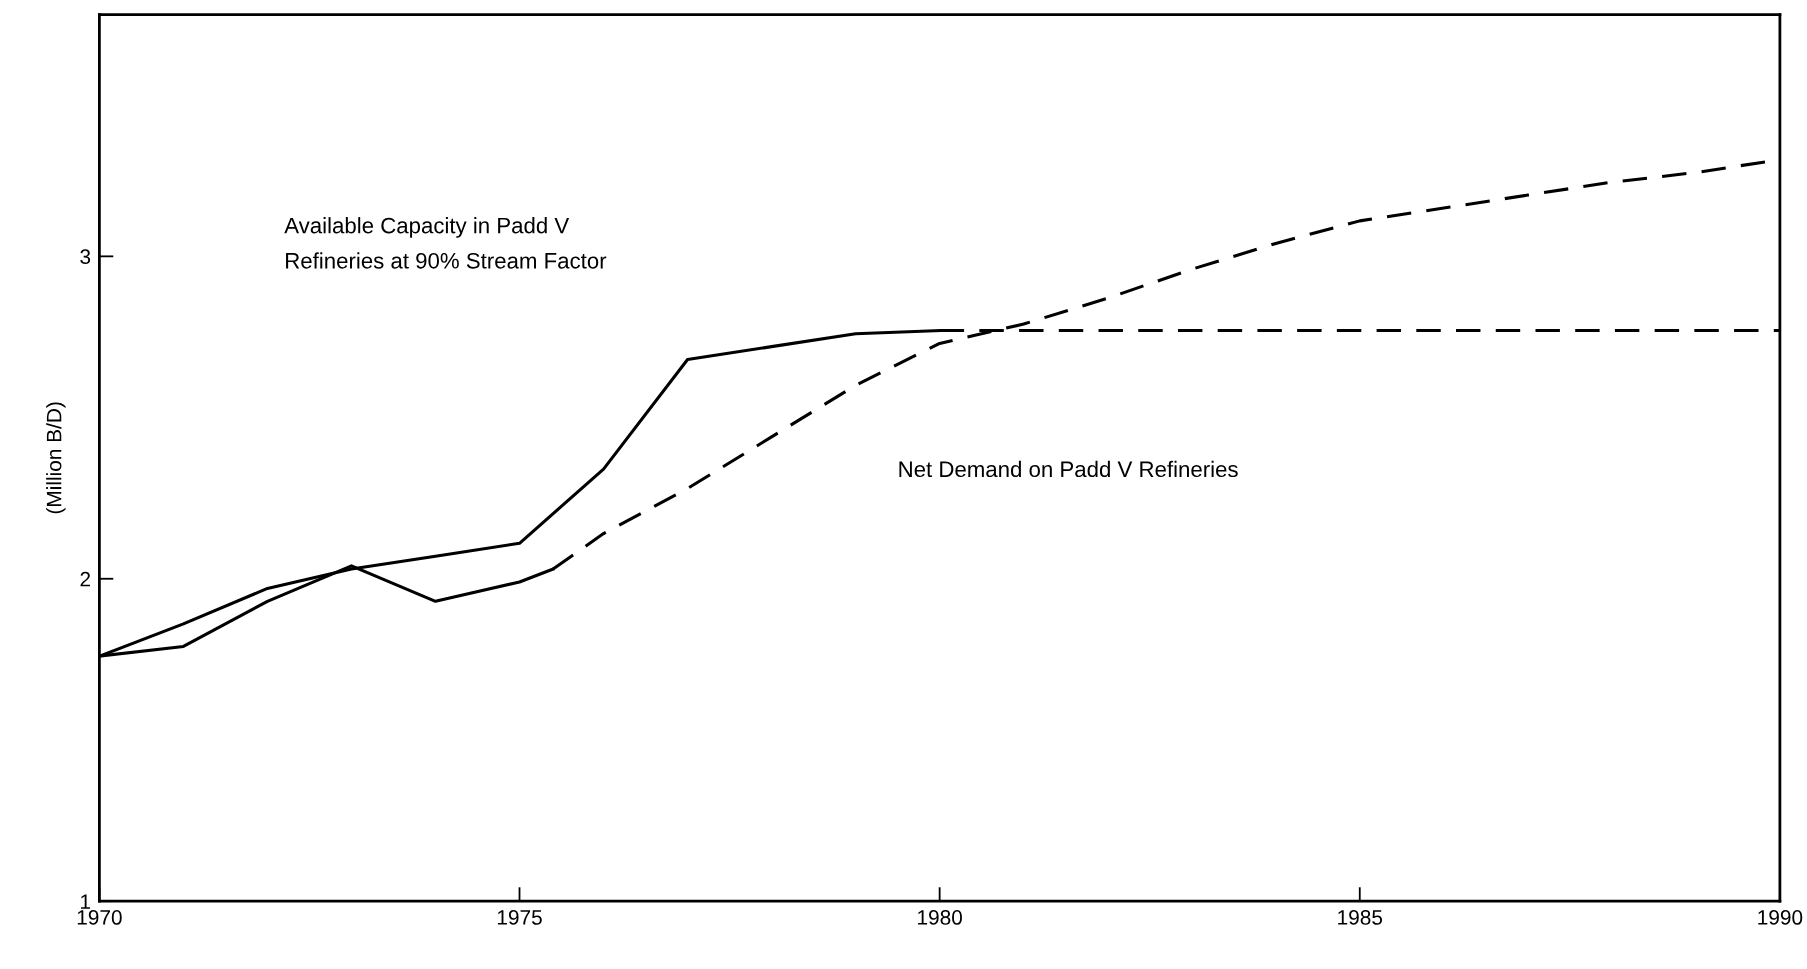 The height and width of the screenshot is (969, 1807). Describe the element at coordinates (1780, 917) in the screenshot. I see `x-tick-label: 1990` at that location.